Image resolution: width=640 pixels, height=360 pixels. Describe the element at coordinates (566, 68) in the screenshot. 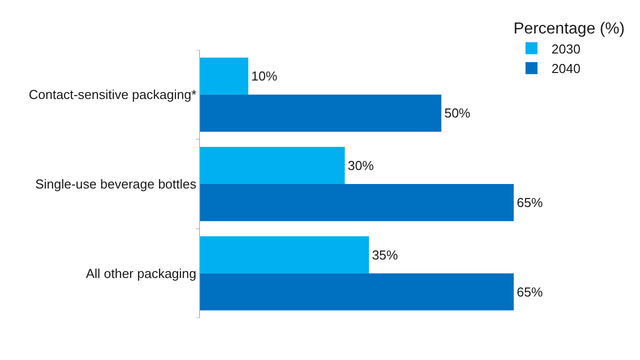

I see `legend-label: 2040` at that location.